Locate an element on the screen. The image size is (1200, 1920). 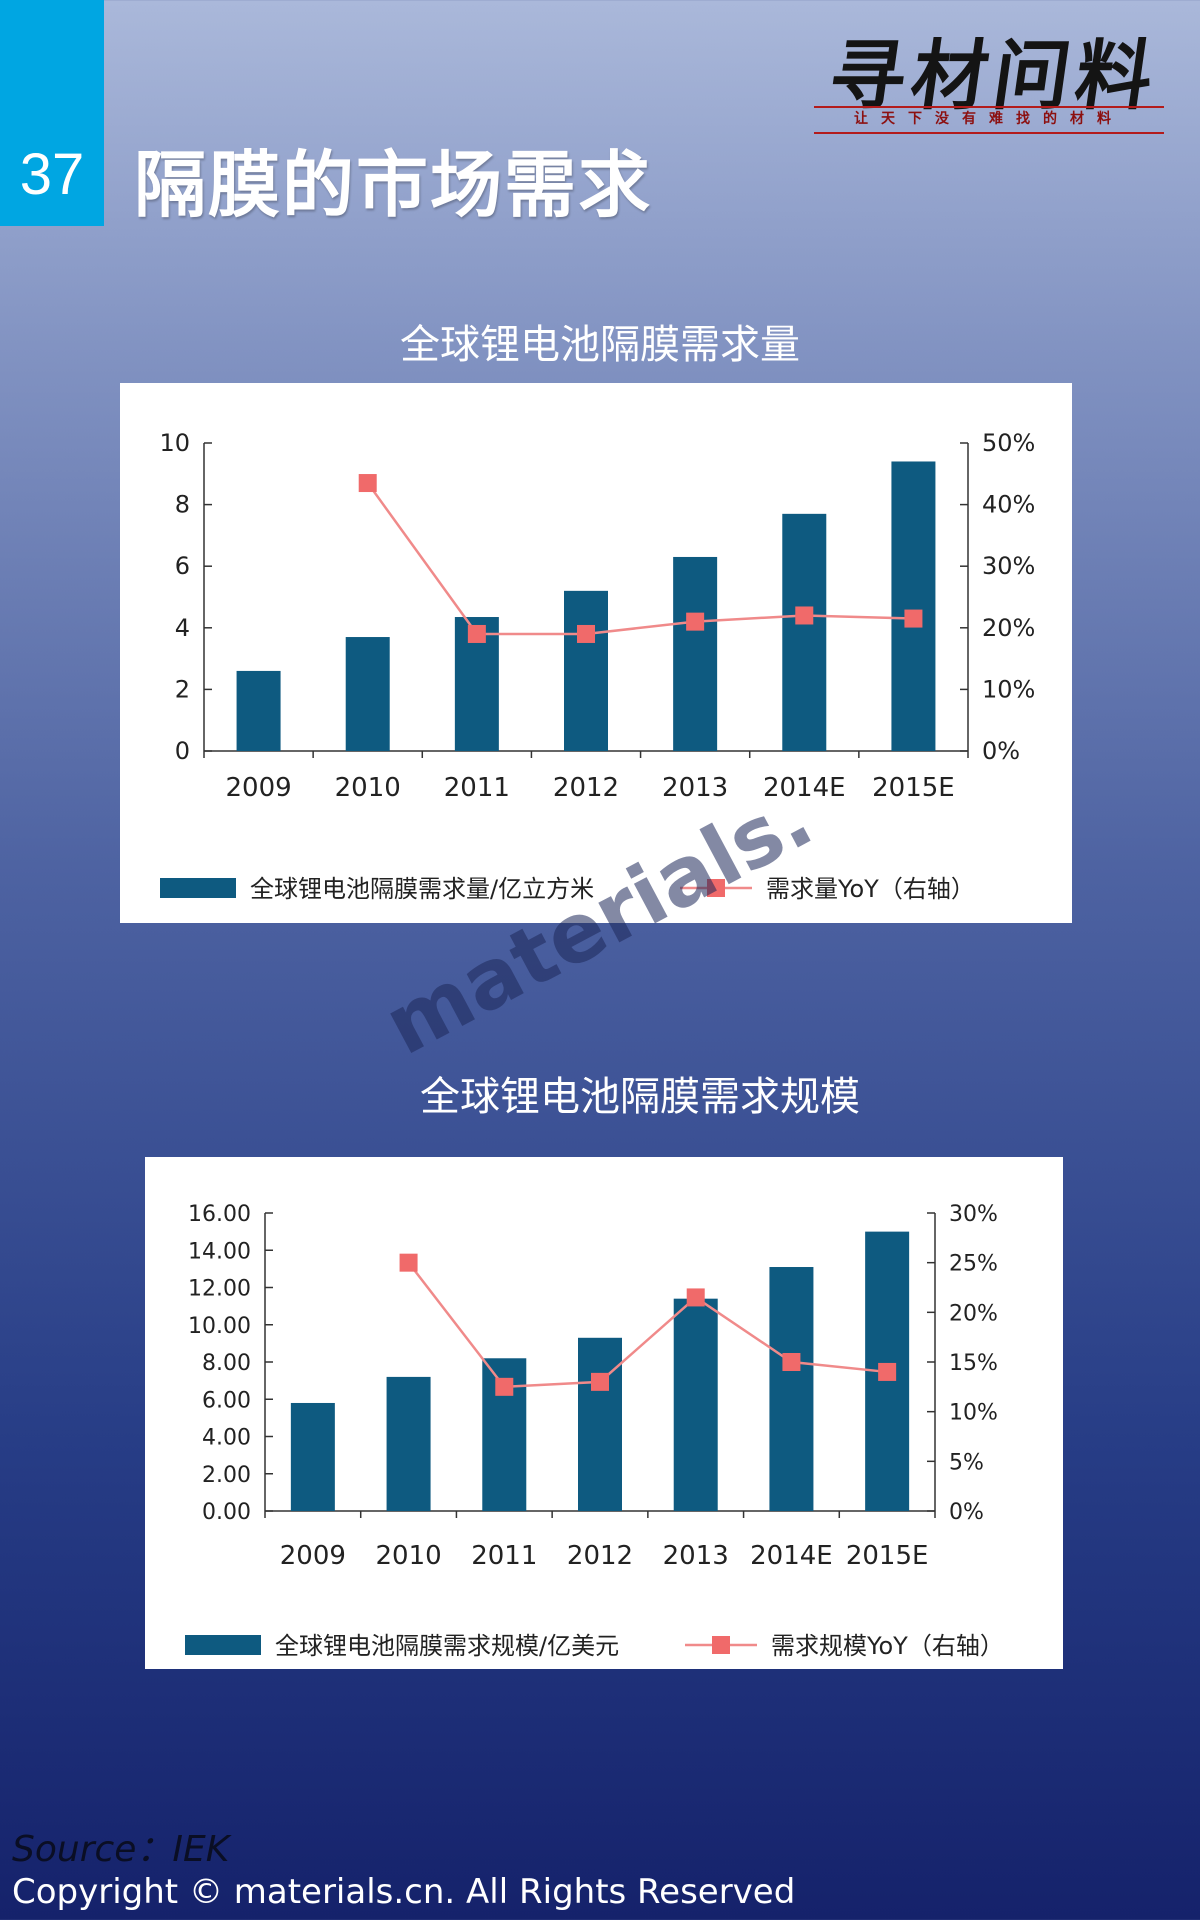
chart-2-x-tick-label: 2011 is located at coordinates (504, 1556).